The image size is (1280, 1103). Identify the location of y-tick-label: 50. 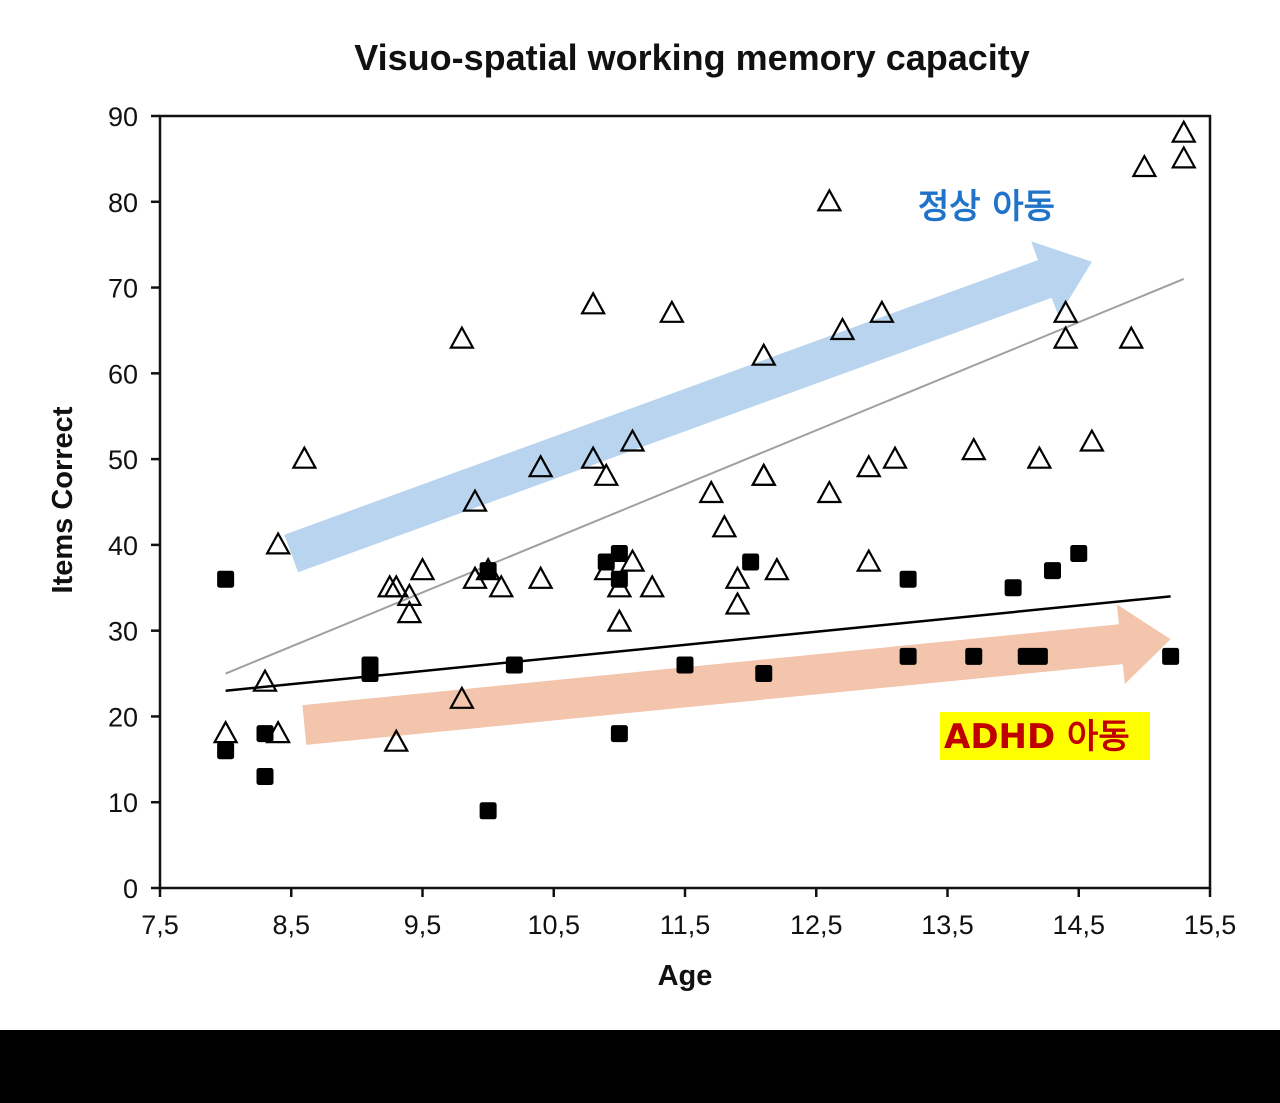
(123, 460).